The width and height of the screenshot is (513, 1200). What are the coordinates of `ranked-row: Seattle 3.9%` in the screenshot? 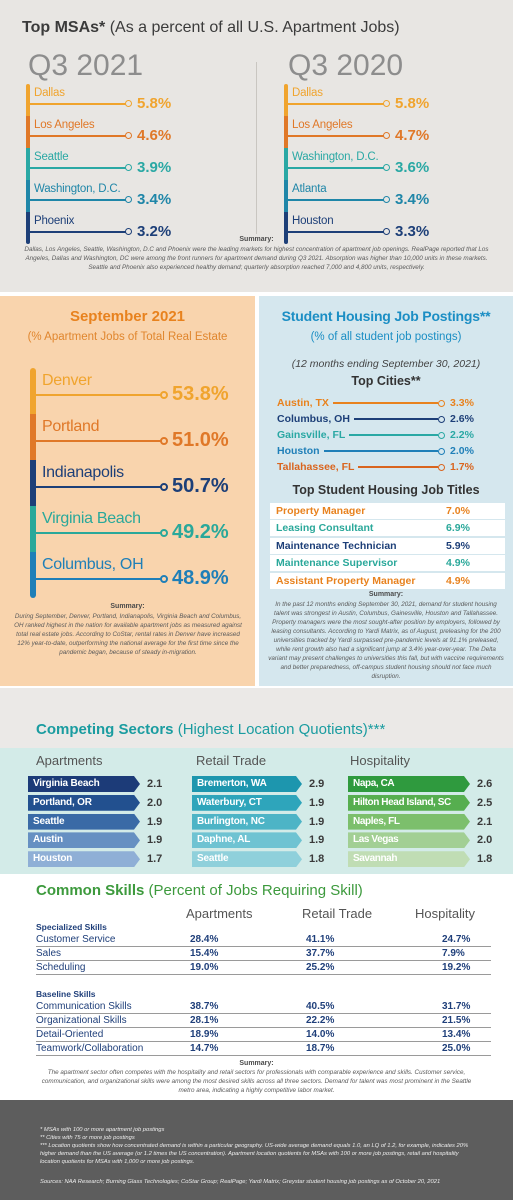 It's located at (131, 164).